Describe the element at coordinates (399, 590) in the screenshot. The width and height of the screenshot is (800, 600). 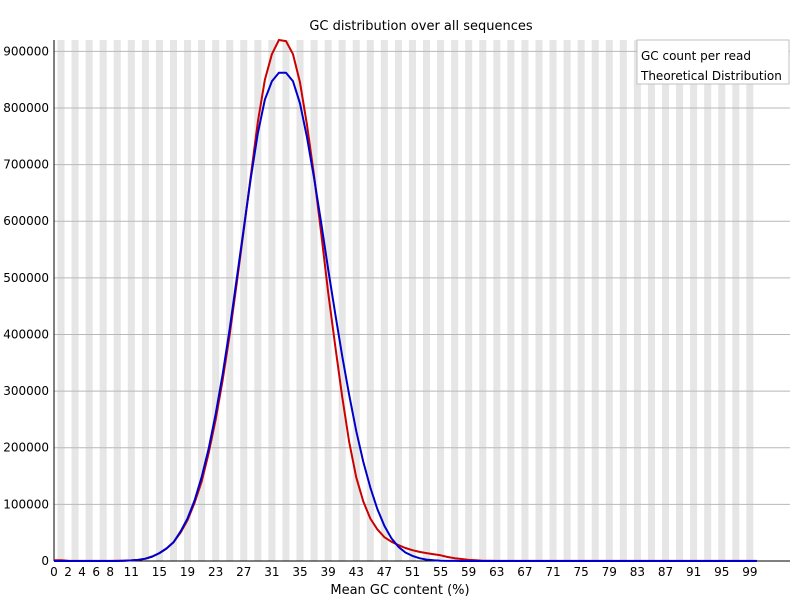
I see `x-axis-label: Mean GC content (%)` at that location.